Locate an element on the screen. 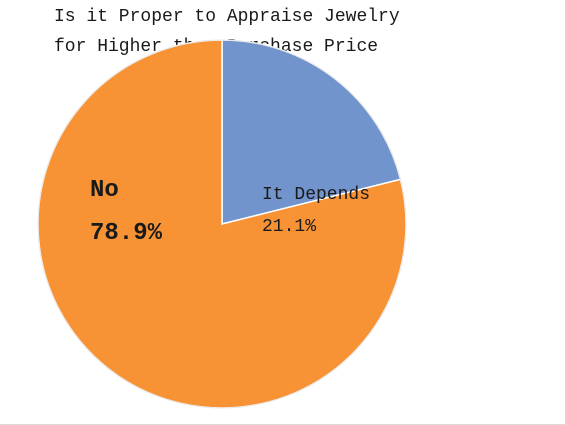  slice-value-it-depends: 21.1% is located at coordinates (289, 227).